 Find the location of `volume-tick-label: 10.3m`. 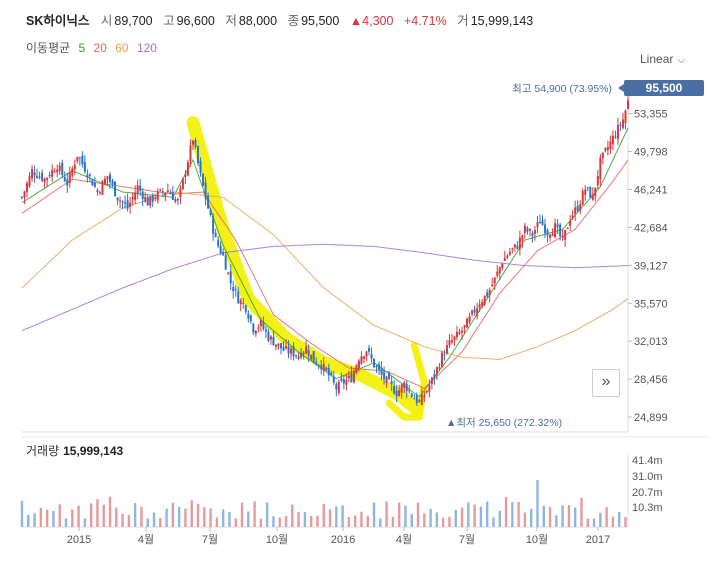

volume-tick-label: 10.3m is located at coordinates (647, 508).